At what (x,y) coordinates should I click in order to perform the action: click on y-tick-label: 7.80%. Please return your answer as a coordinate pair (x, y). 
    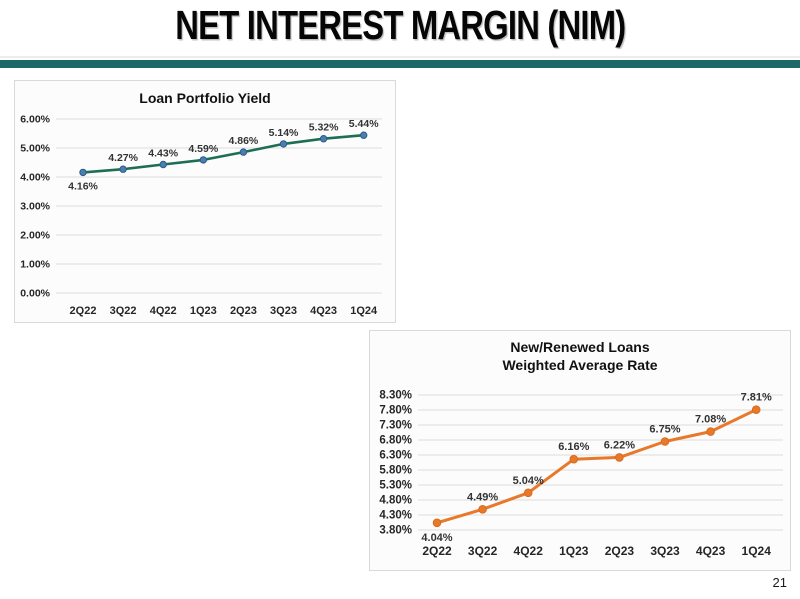
    Looking at the image, I should click on (395, 411).